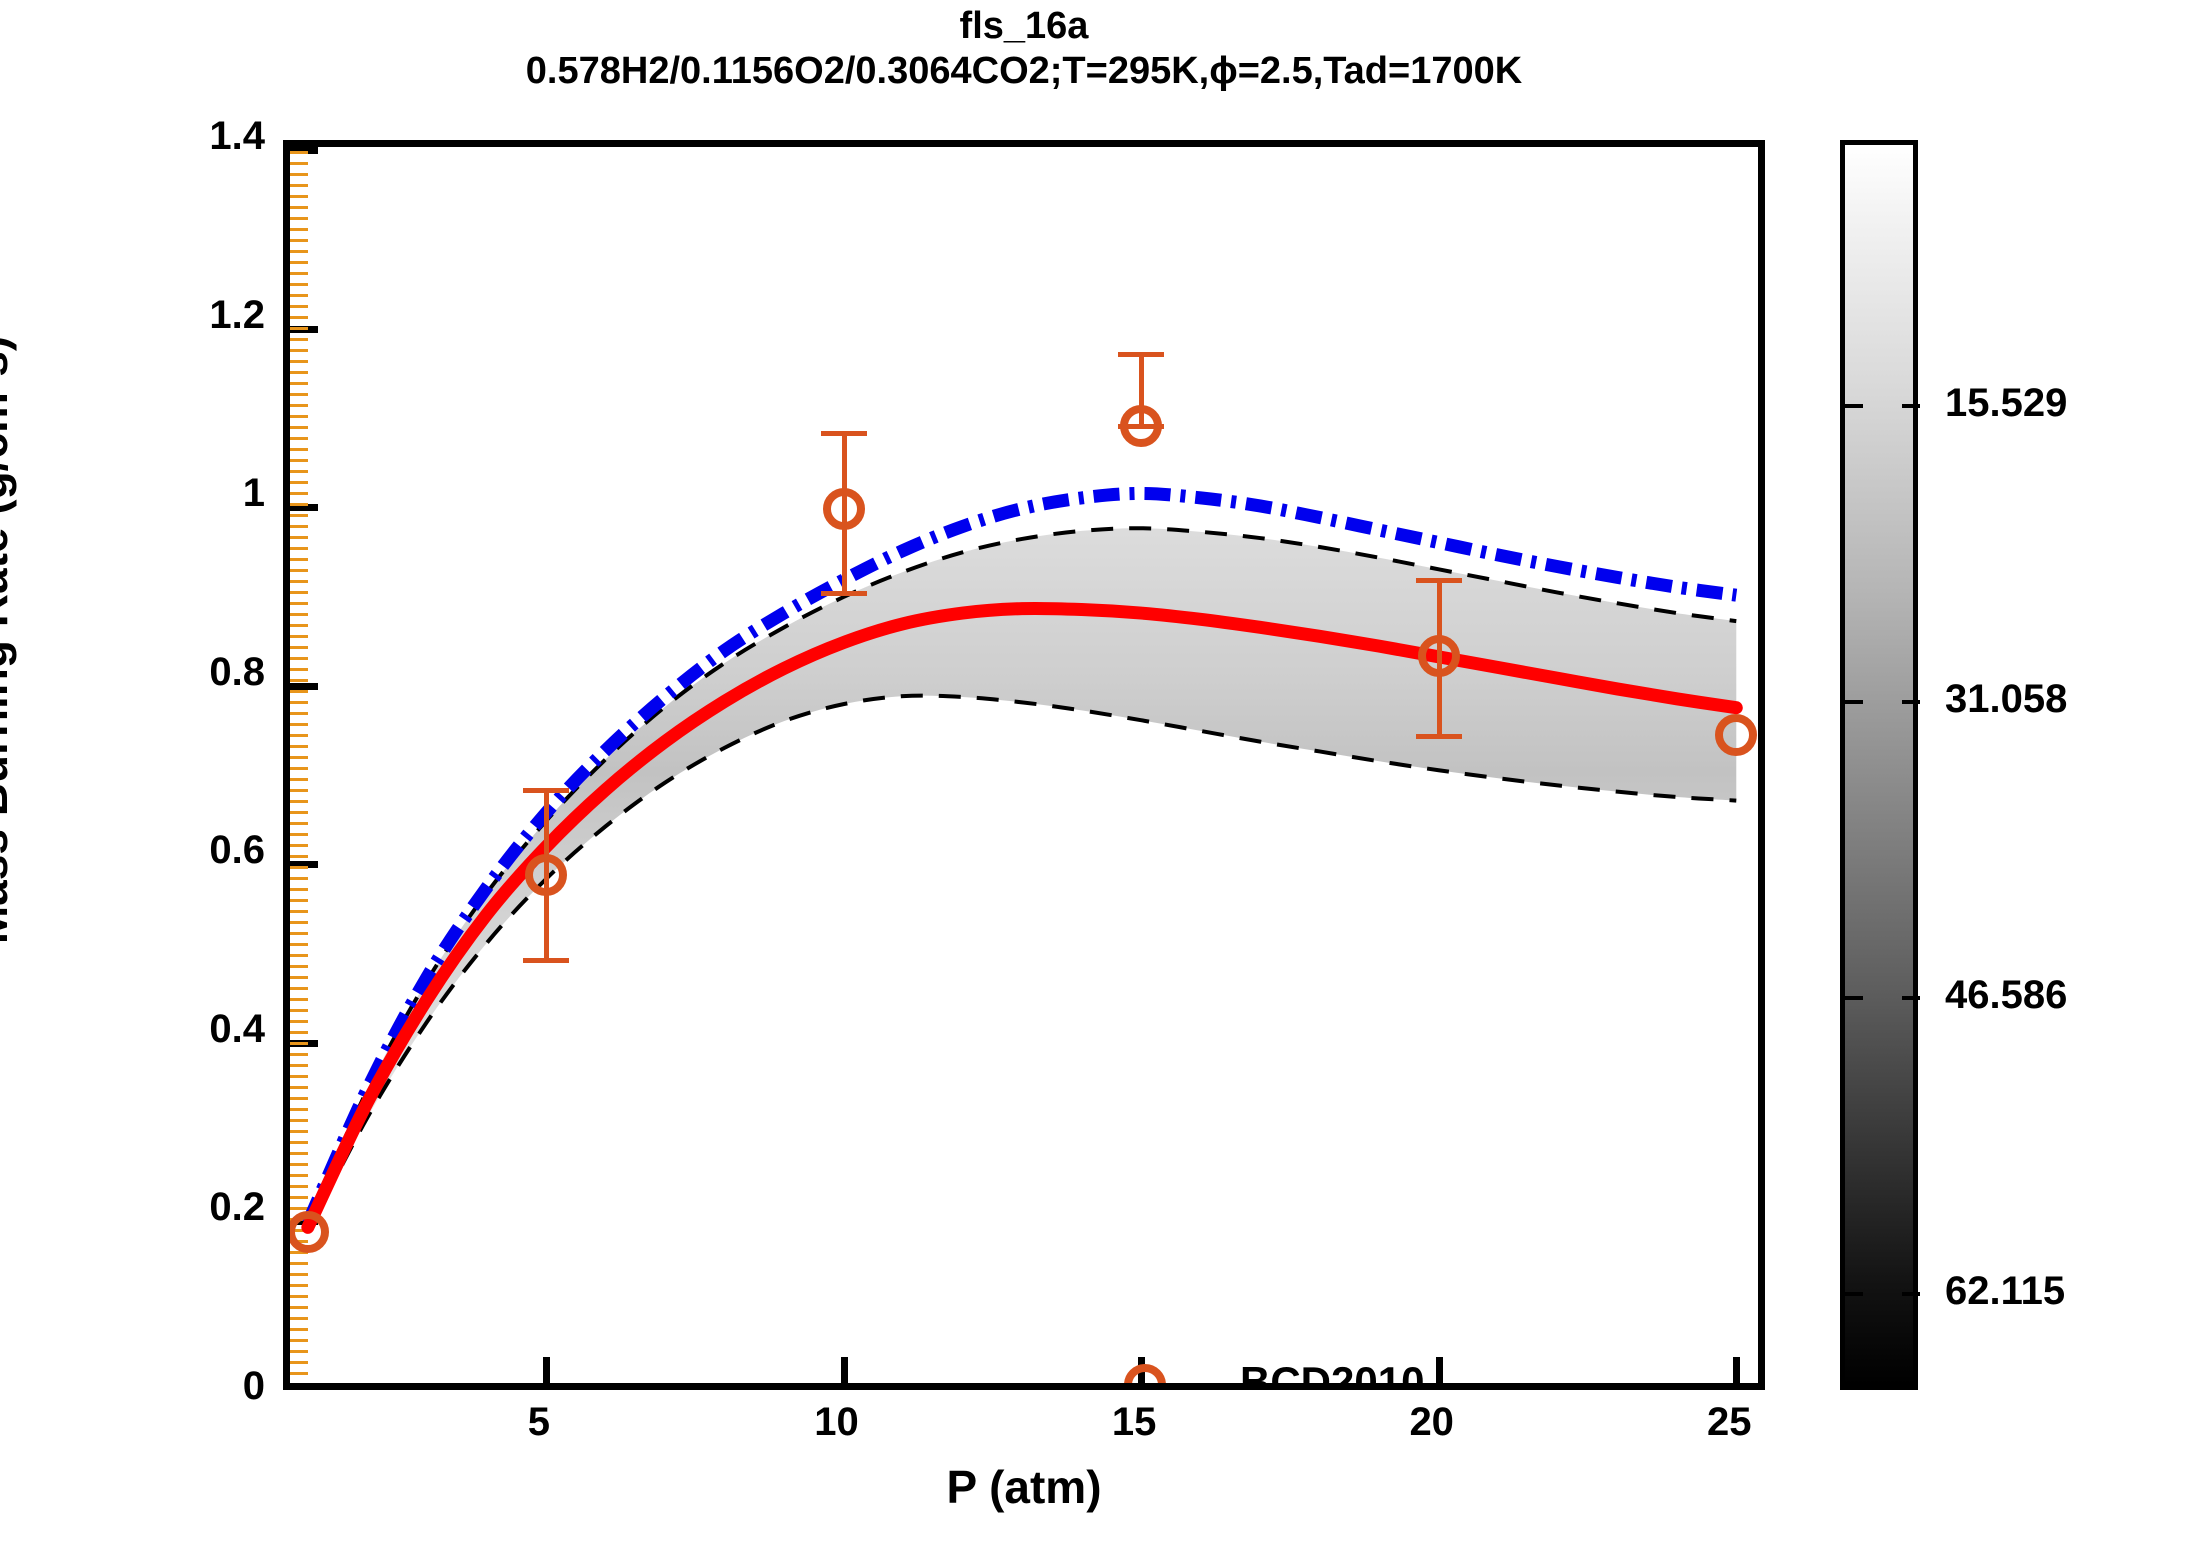 The width and height of the screenshot is (2188, 1562). What do you see at coordinates (539, 1422) in the screenshot?
I see `x-tick-label: 5` at bounding box center [539, 1422].